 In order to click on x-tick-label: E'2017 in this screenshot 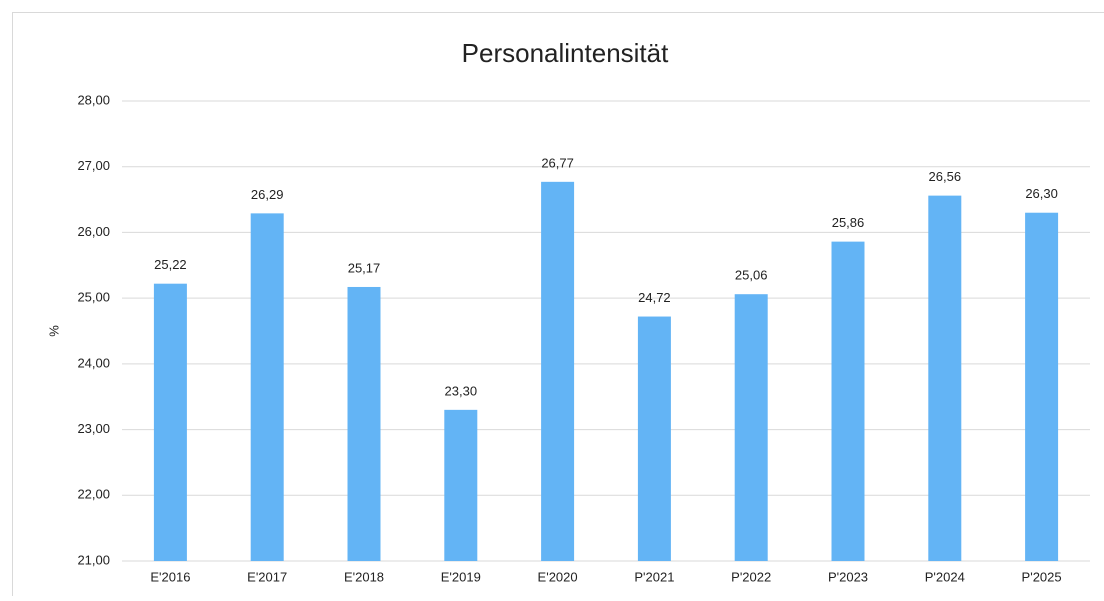, I will do `click(267, 576)`.